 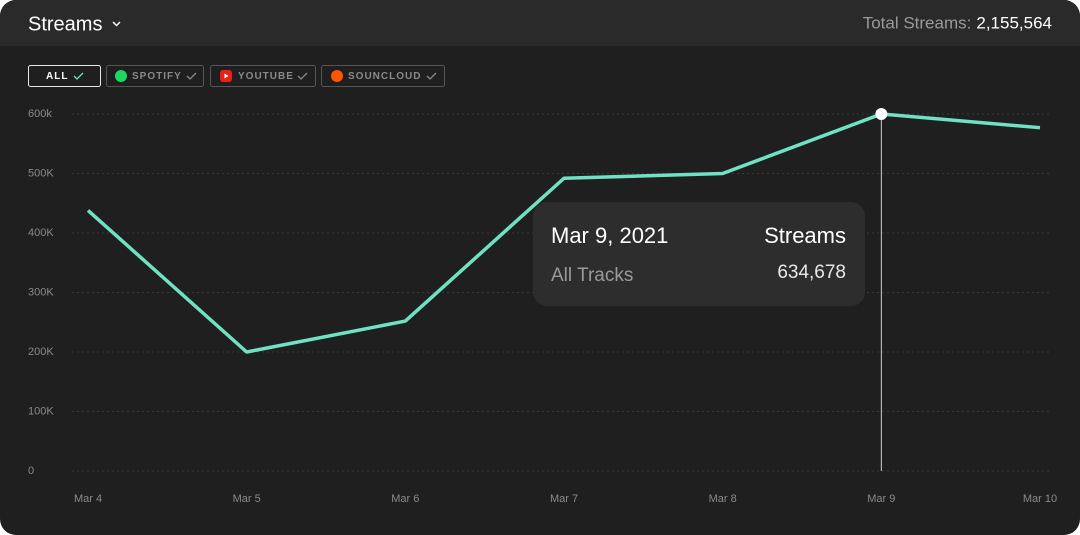 I want to click on filter-label: YOUTUBE, so click(x=266, y=76).